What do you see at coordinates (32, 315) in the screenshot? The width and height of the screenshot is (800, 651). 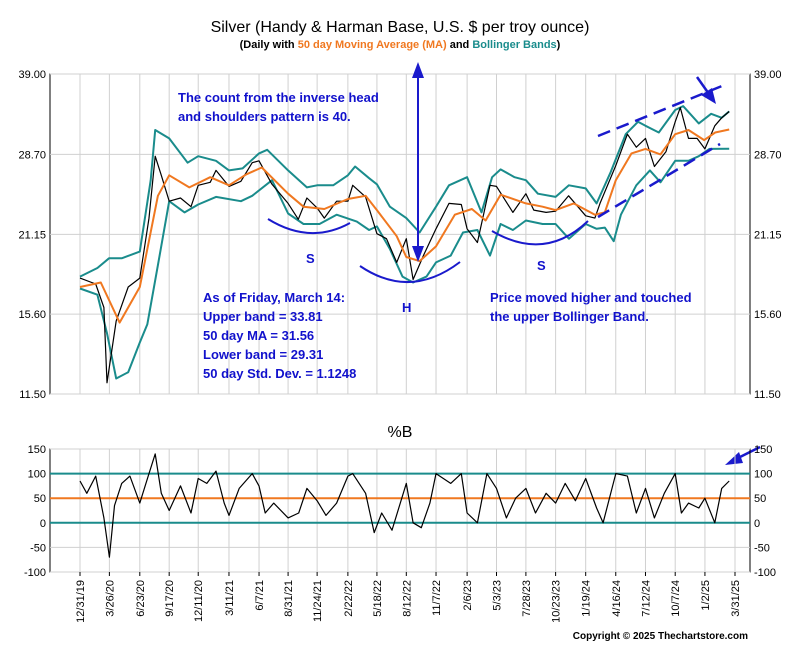 I see `upper-y-tick-left: 15.60` at bounding box center [32, 315].